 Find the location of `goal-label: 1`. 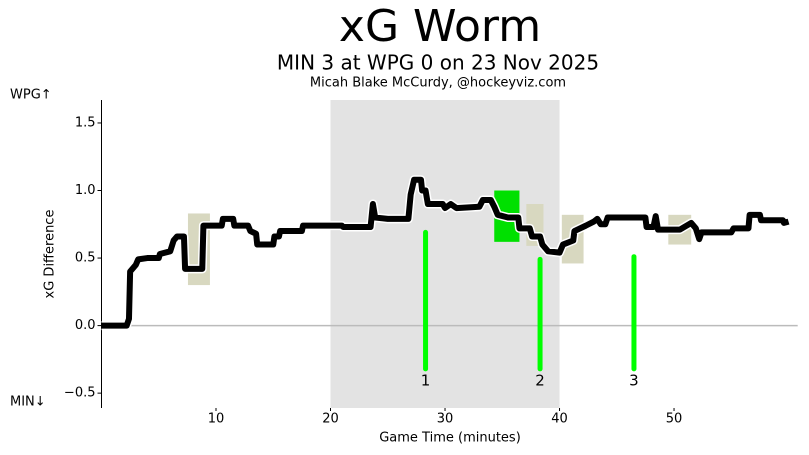

goal-label: 1 is located at coordinates (426, 380).